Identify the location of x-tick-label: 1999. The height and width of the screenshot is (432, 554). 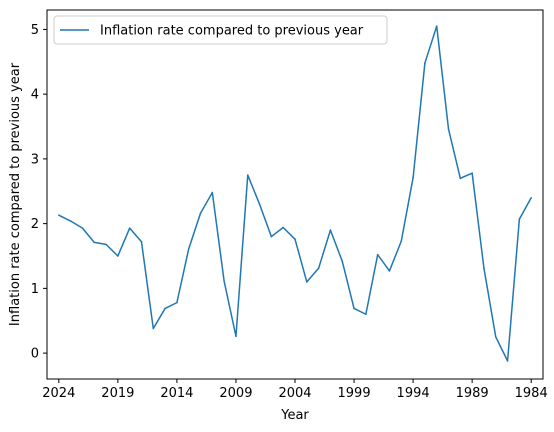
(354, 393).